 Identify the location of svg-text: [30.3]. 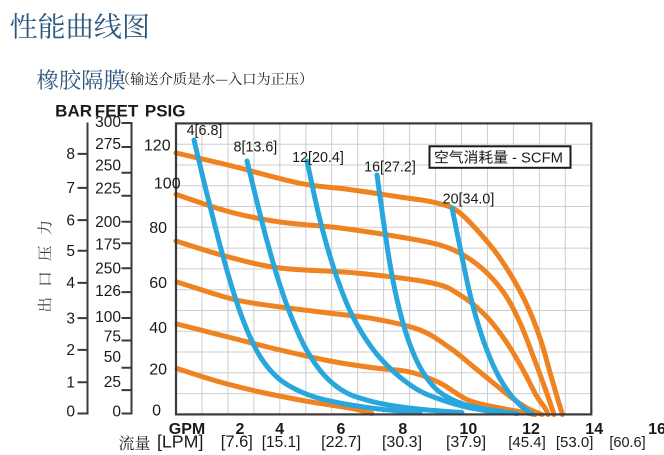
(402, 442).